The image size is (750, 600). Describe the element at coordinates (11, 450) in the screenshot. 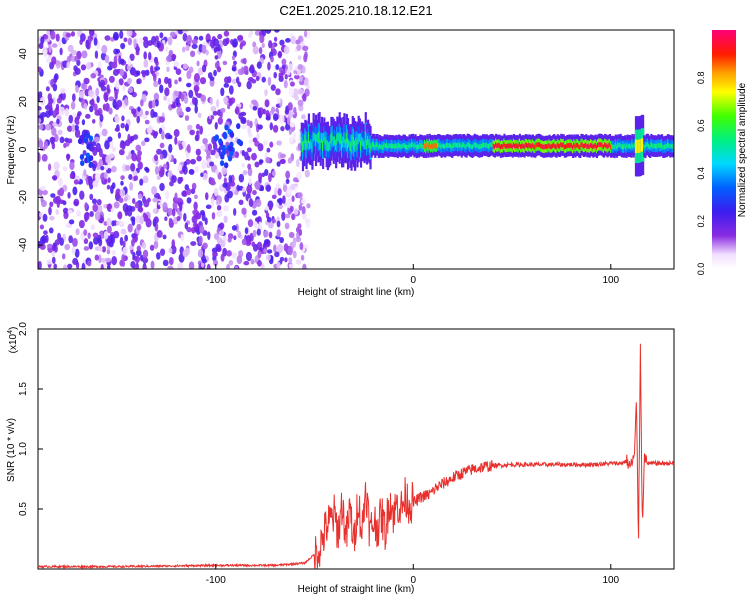

I see `snr-y-axis-label: SNR (10 * v/v)` at that location.